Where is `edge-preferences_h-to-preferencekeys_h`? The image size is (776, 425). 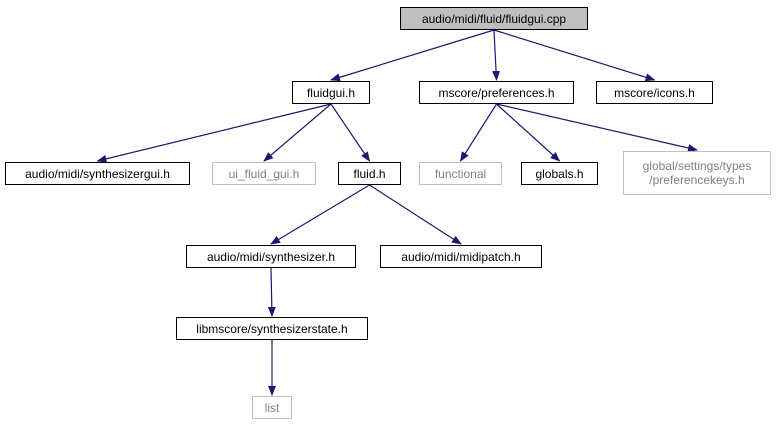 edge-preferences_h-to-preferencekeys_h is located at coordinates (597, 127).